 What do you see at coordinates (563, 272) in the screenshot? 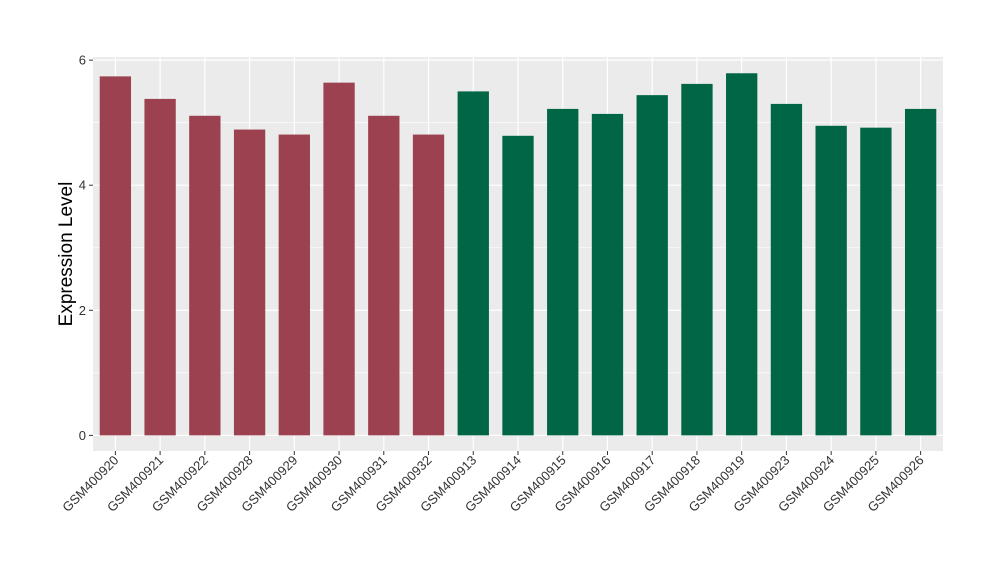
I see `bar-GSM400915` at bounding box center [563, 272].